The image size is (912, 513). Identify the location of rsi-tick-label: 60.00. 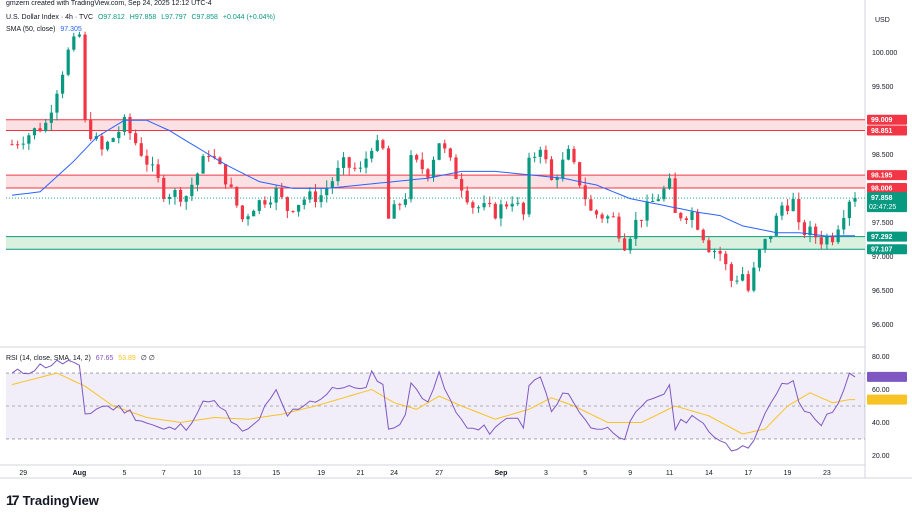
(881, 390).